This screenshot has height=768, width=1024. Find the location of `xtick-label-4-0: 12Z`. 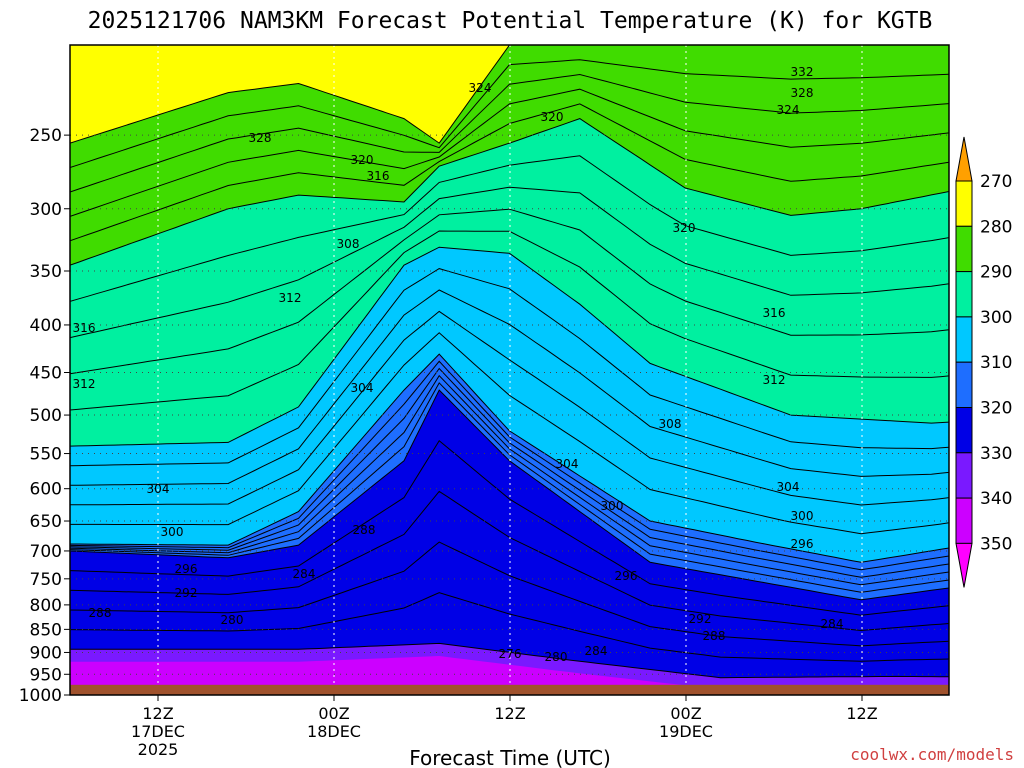

xtick-label-4-0: 12Z is located at coordinates (861, 713).